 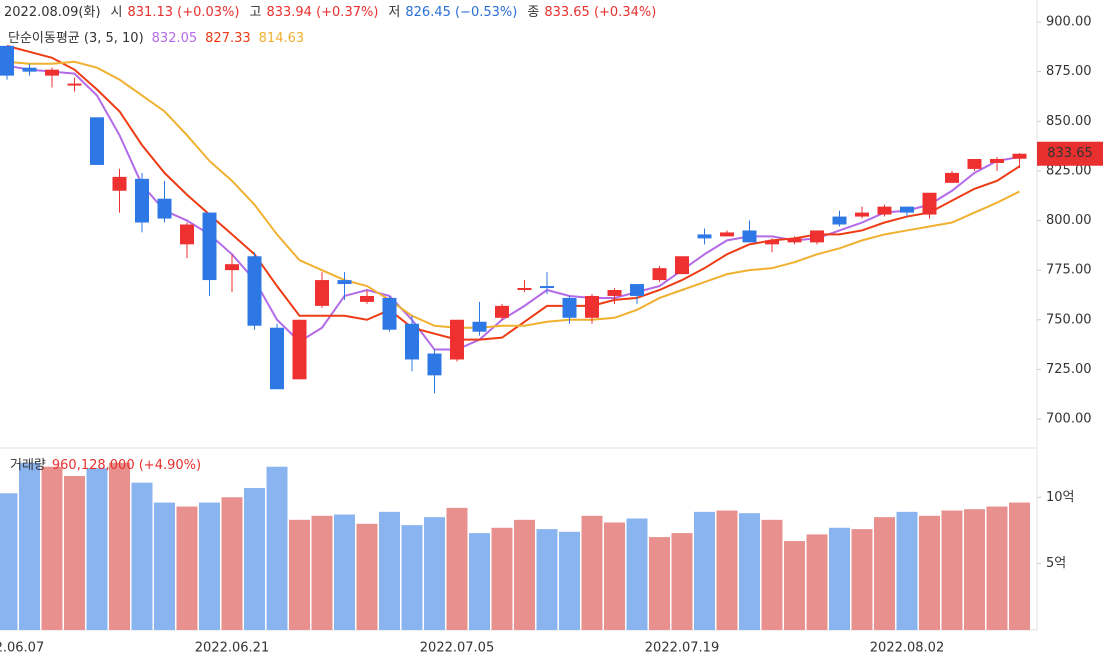 What do you see at coordinates (1069, 71) in the screenshot?
I see `y-tick-label: 875.00` at bounding box center [1069, 71].